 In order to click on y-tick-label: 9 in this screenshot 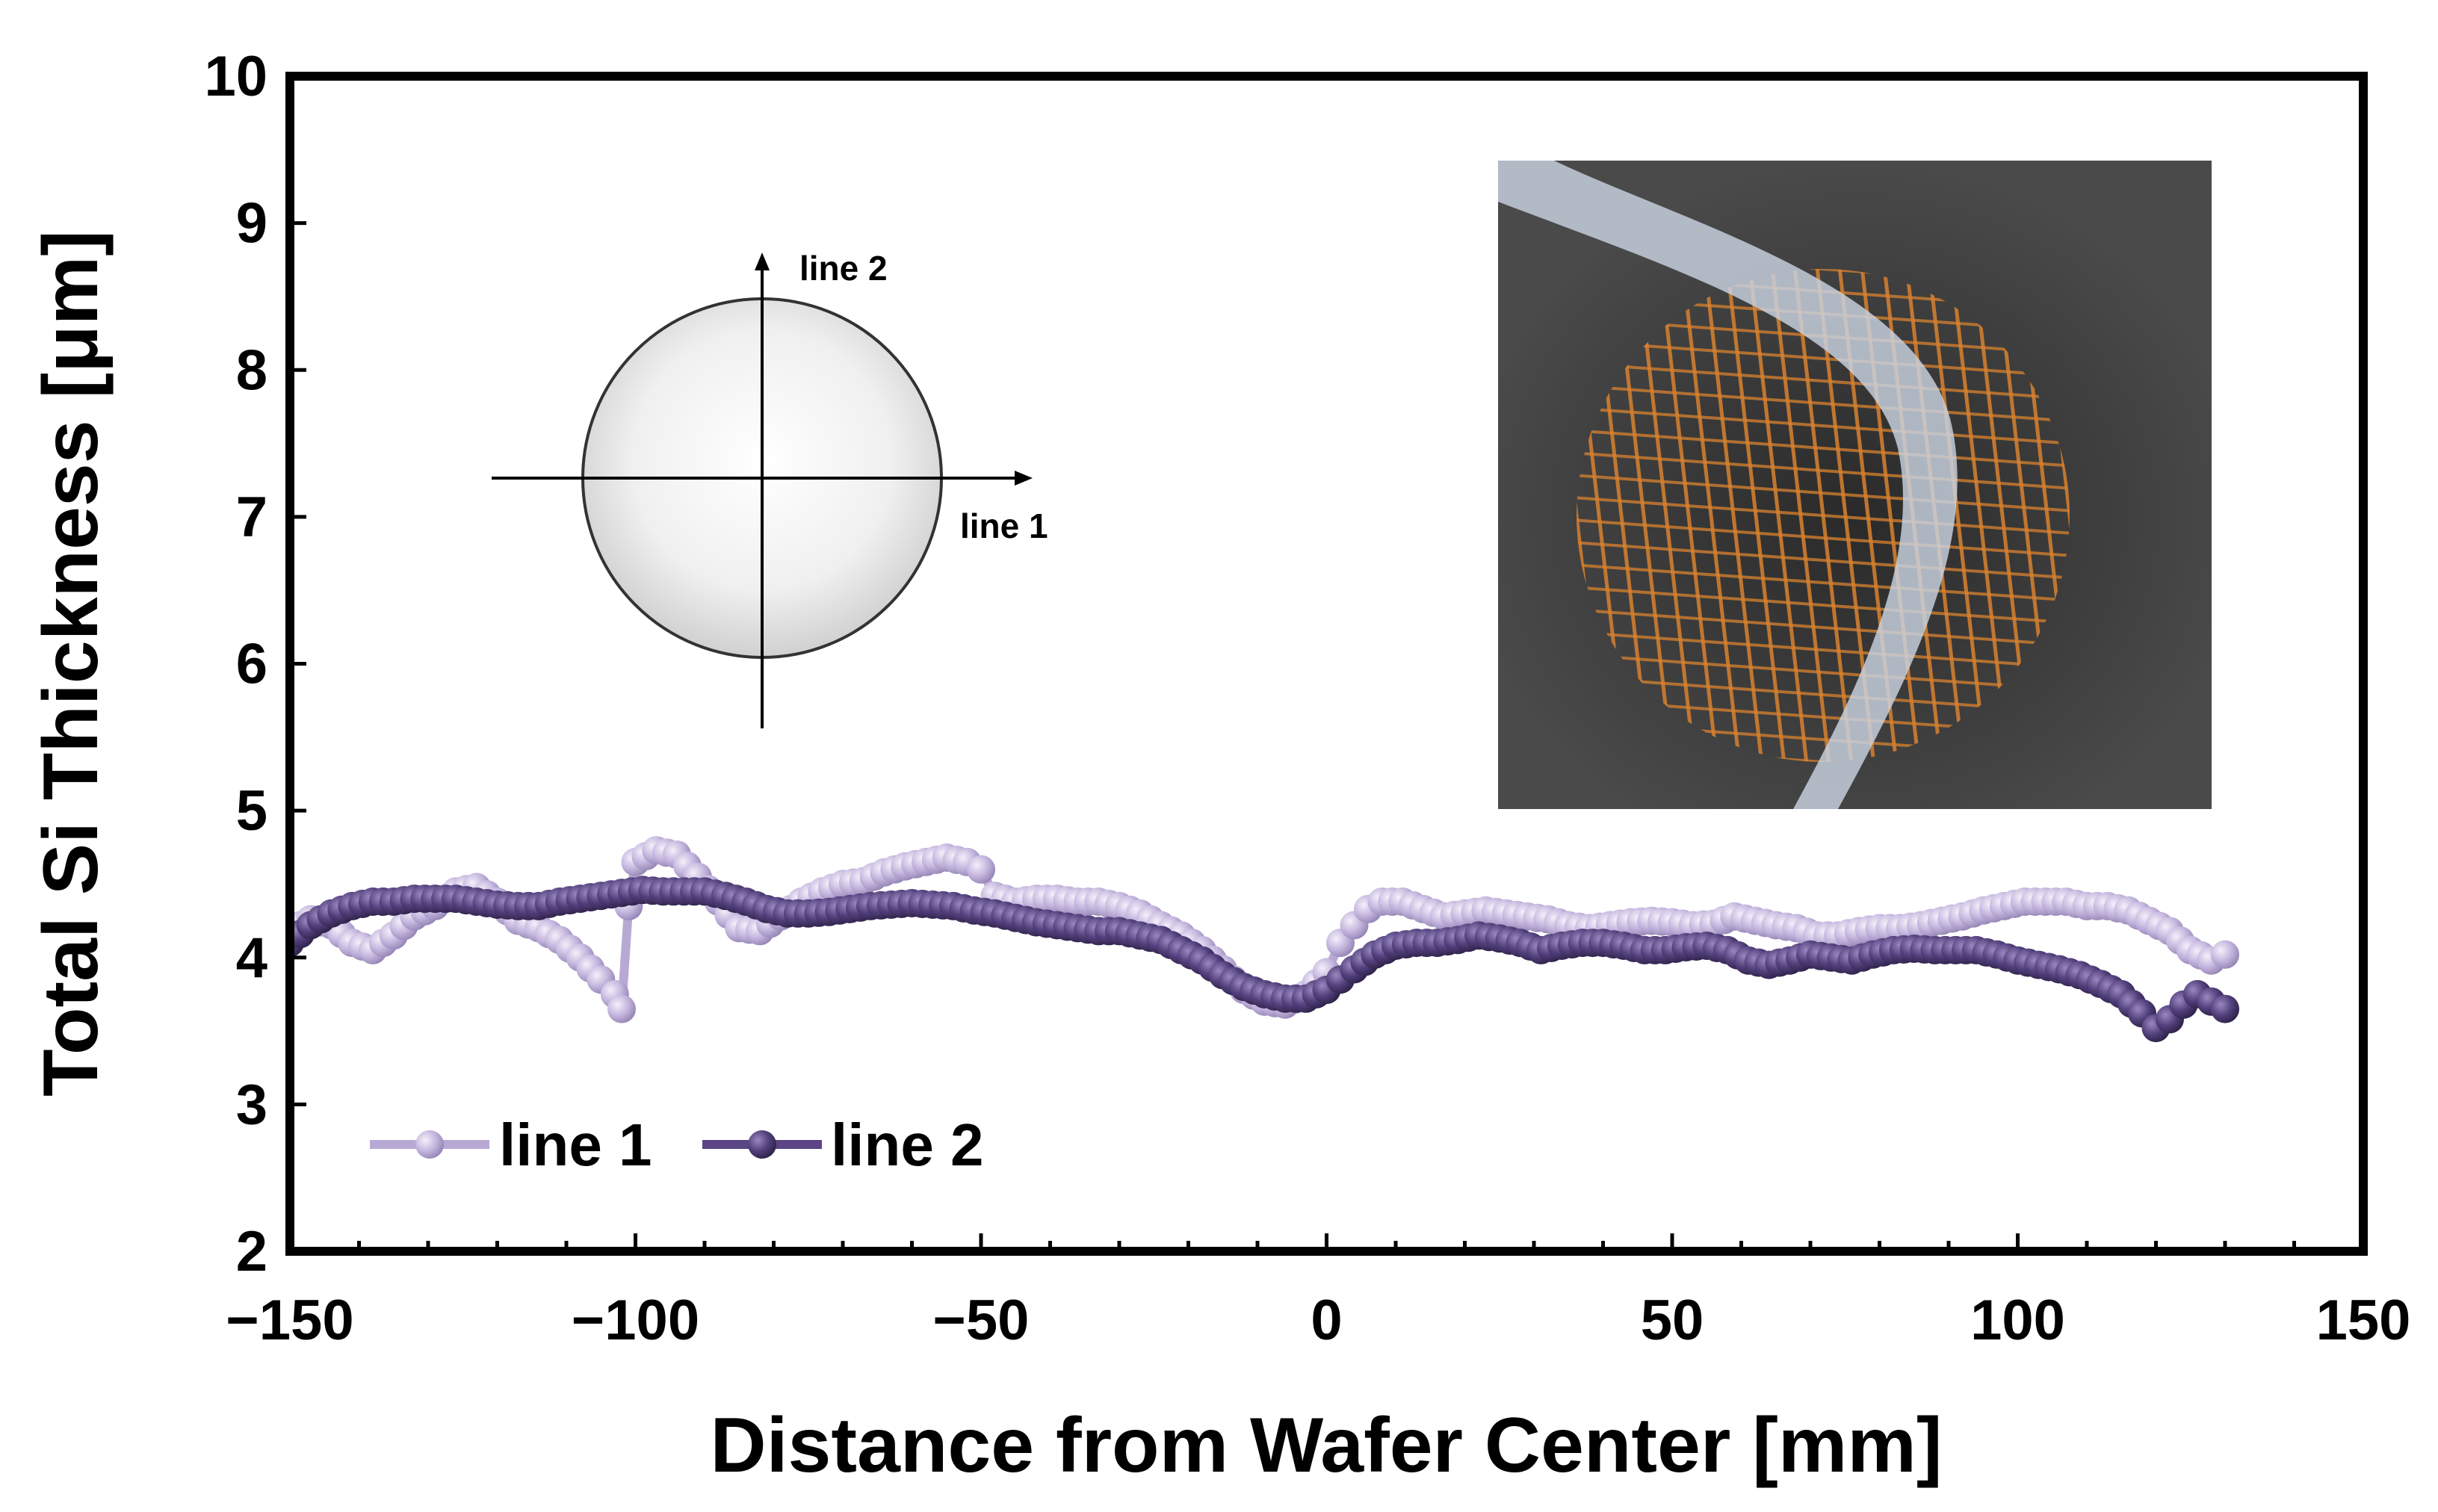, I will do `click(252, 224)`.